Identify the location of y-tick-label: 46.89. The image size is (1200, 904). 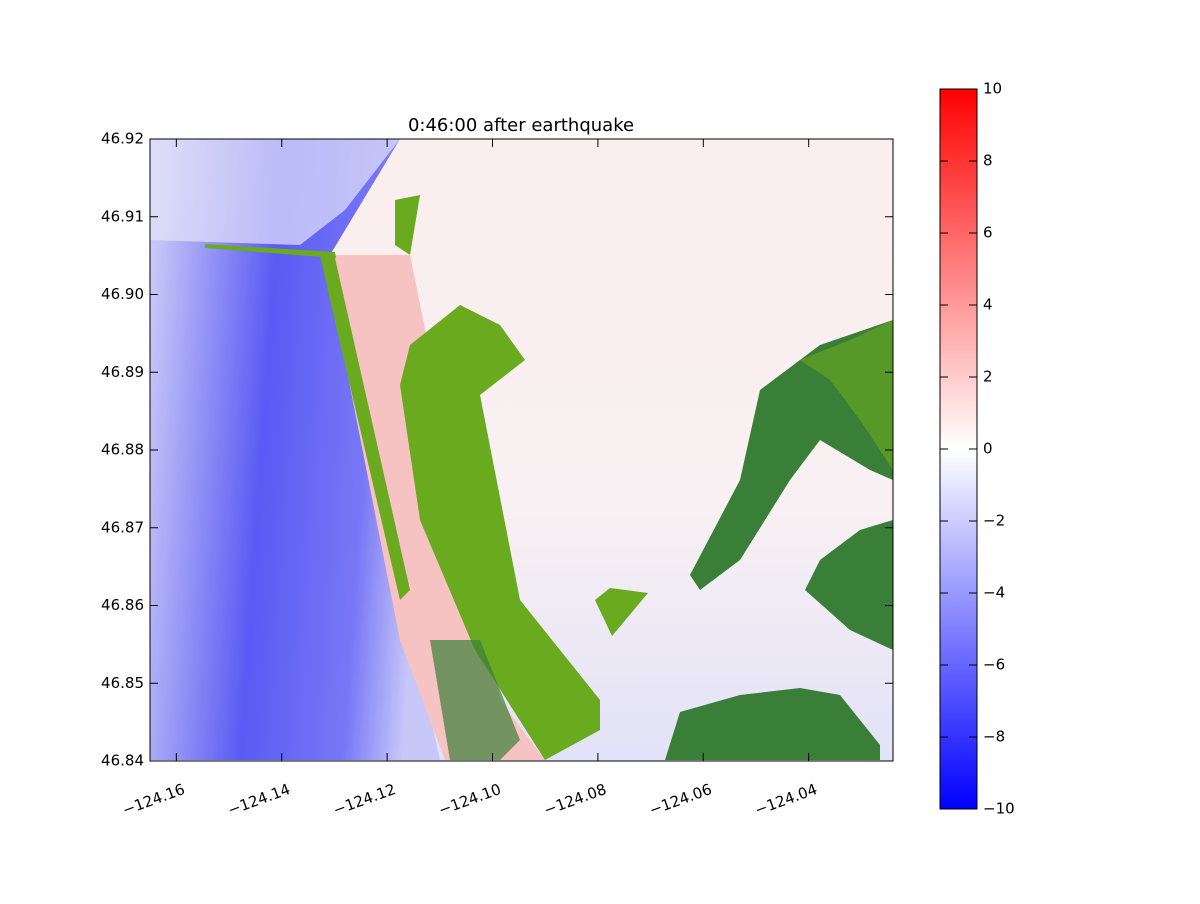
(122, 372).